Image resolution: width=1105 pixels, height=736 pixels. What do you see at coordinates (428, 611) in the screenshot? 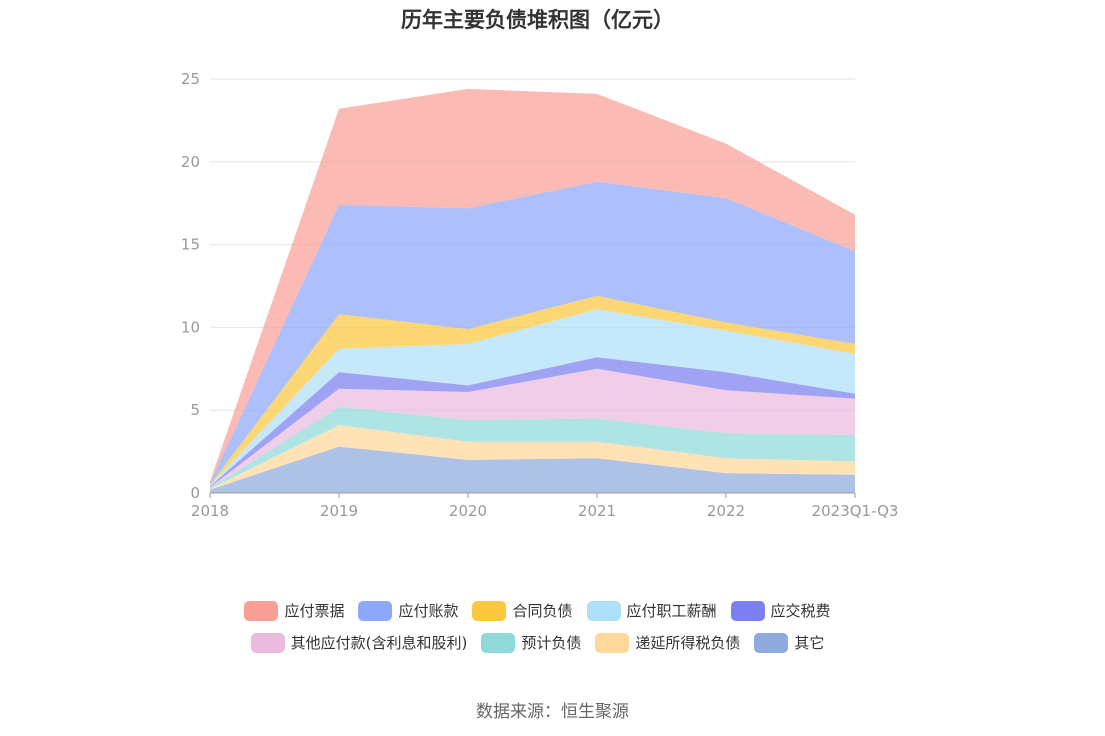
I see `legend-label: 应付账款` at bounding box center [428, 611].